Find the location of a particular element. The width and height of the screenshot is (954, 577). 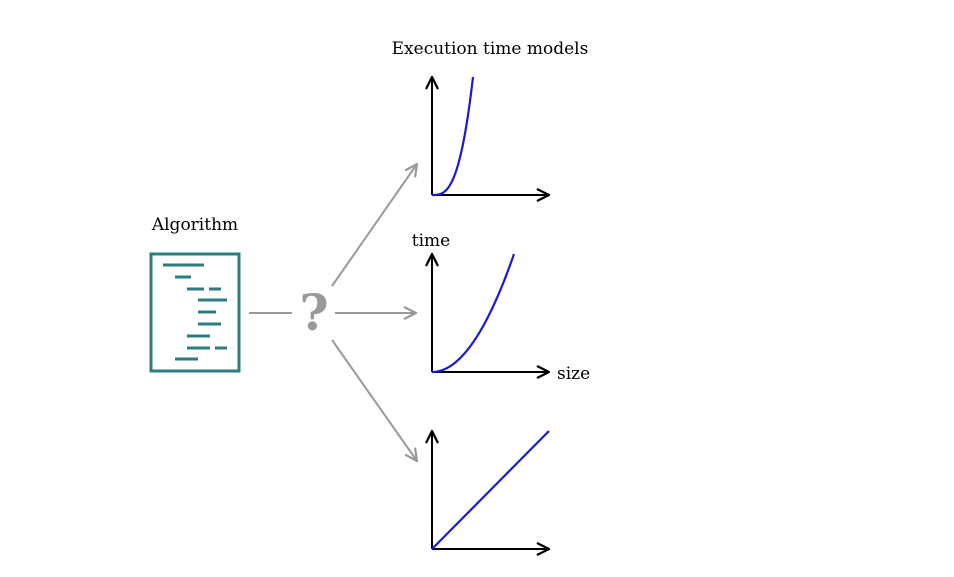

arrow-to-cubic-model is located at coordinates (375, 224).